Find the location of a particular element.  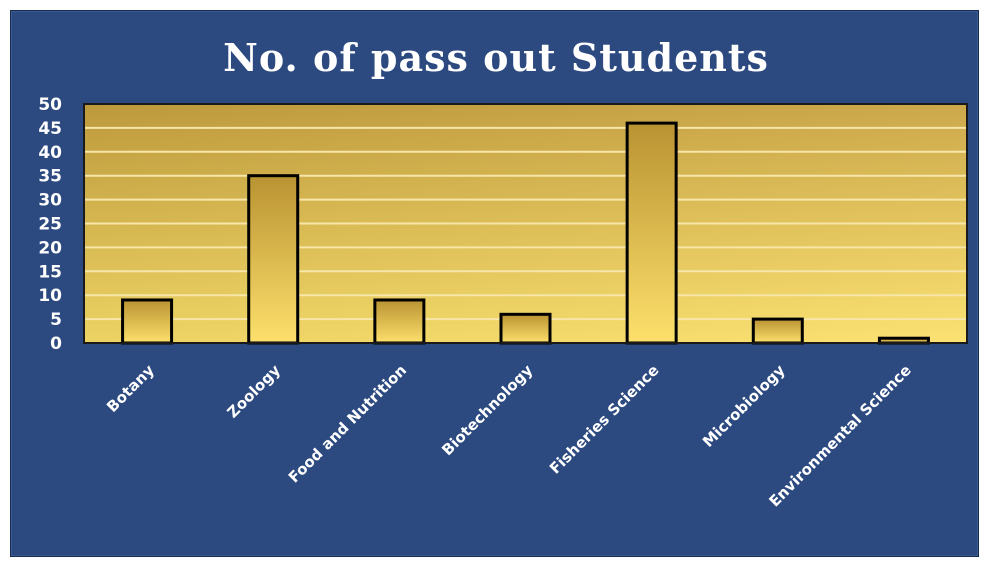

y-tick-label: 40 is located at coordinates (50, 153).